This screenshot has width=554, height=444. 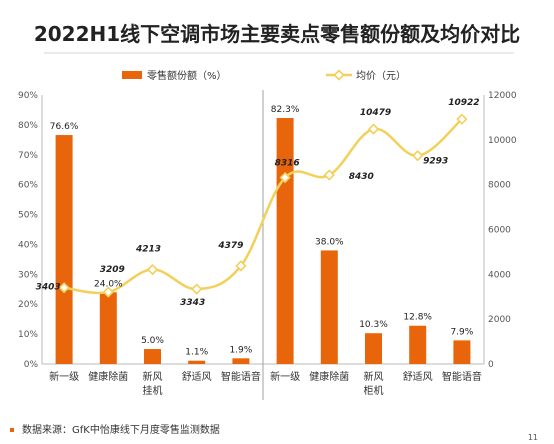 I want to click on left-tick-label: 70%, so click(x=28, y=156).